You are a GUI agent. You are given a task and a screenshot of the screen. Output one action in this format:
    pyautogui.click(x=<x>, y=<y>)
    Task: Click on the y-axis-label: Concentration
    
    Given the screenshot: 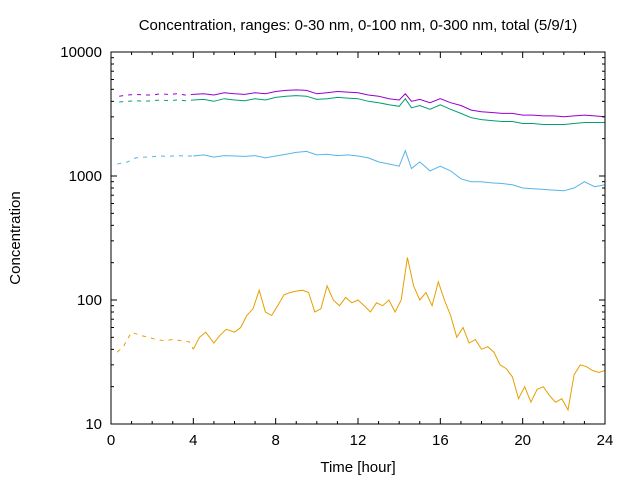 What is the action you would take?
    pyautogui.click(x=15, y=237)
    